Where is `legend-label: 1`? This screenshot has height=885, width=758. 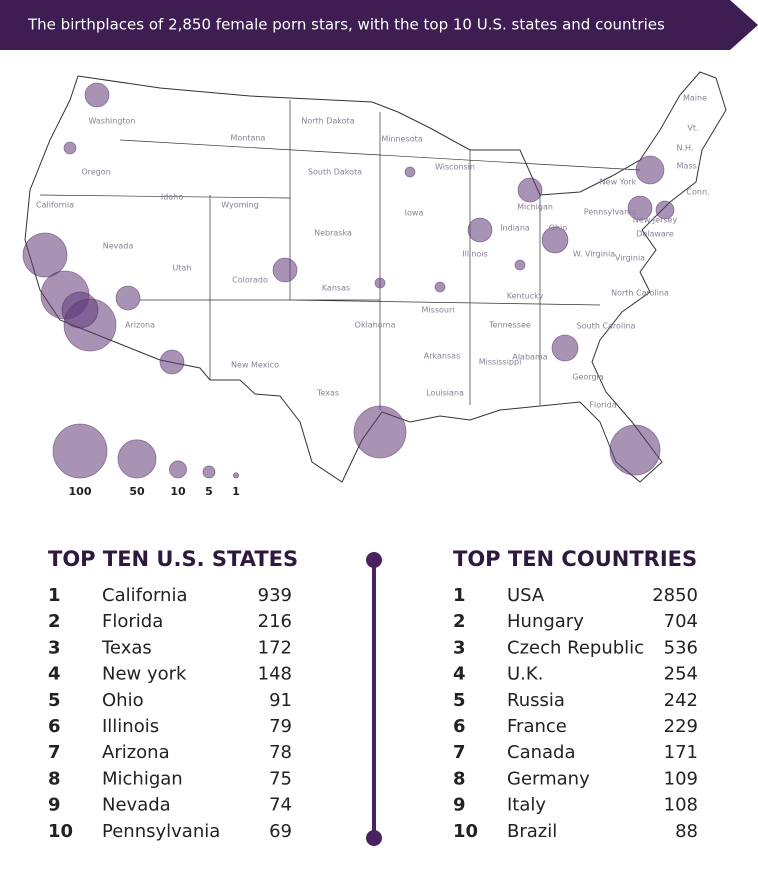 legend-label: 1 is located at coordinates (236, 491).